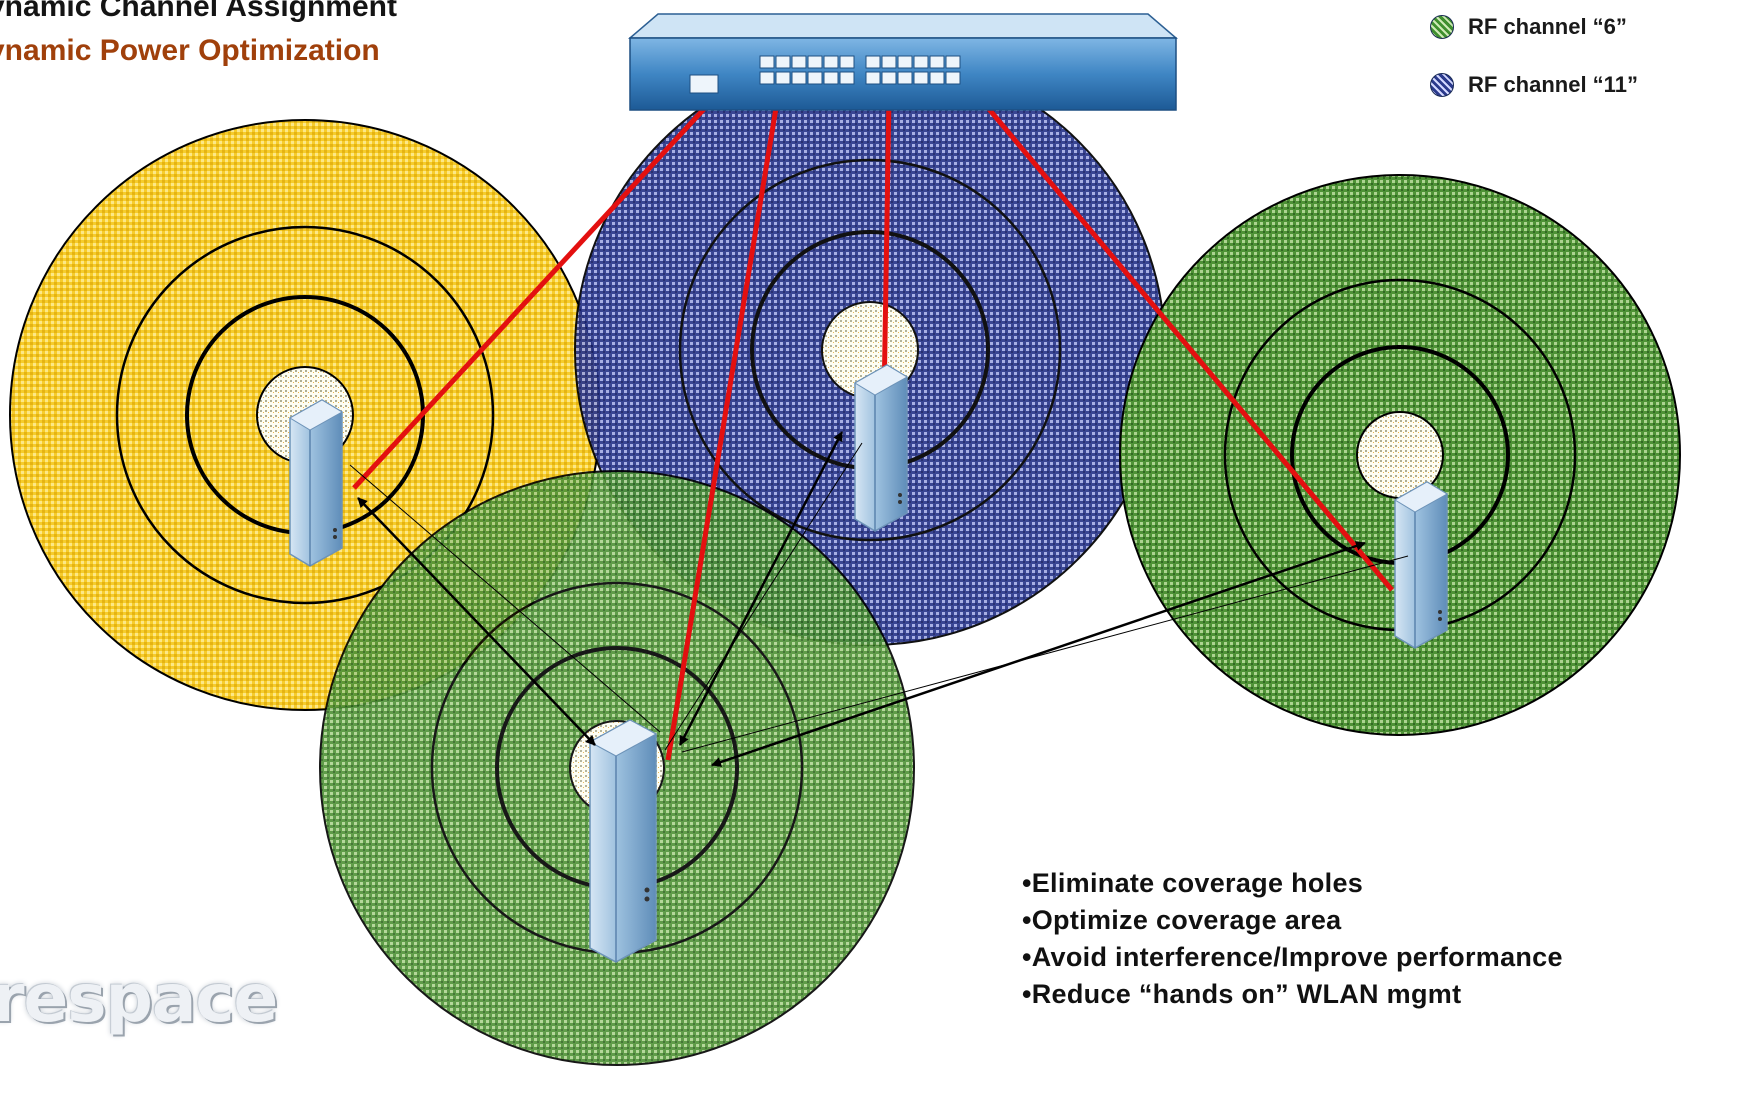 The height and width of the screenshot is (1097, 1752). Describe the element at coordinates (535, 292) in the screenshot. I see `wired-link-left` at that location.